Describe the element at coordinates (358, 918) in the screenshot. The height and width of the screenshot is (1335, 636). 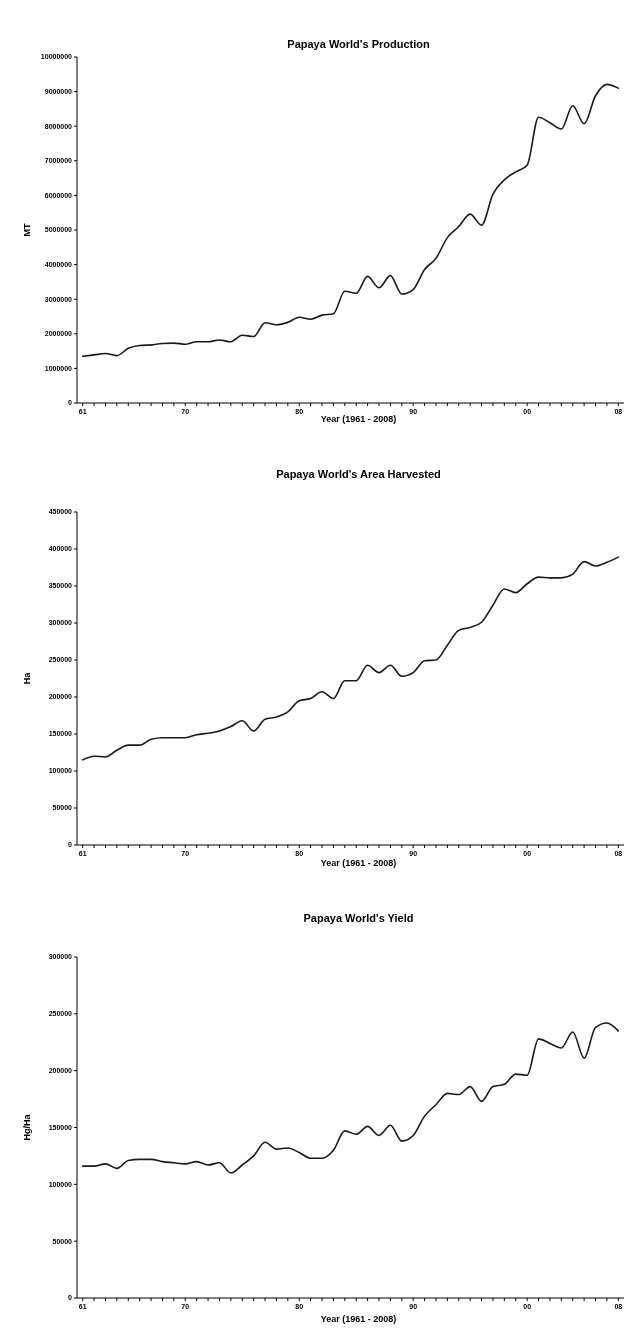
I see `chart-title: Papaya World's Yield` at that location.